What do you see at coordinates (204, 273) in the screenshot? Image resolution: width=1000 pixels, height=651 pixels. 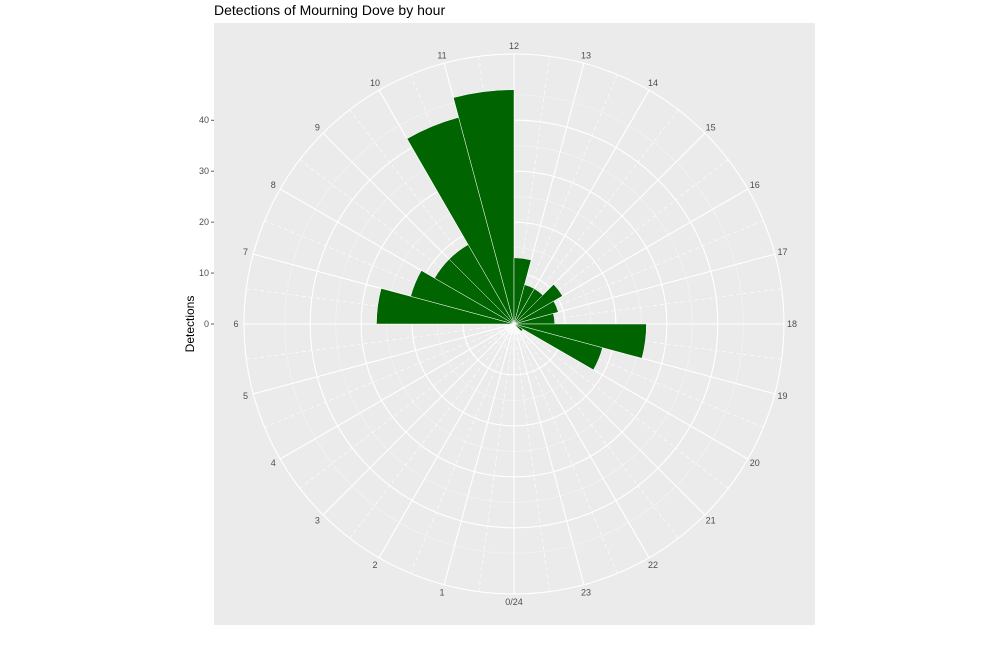 I see `y-tick-label: 10` at bounding box center [204, 273].